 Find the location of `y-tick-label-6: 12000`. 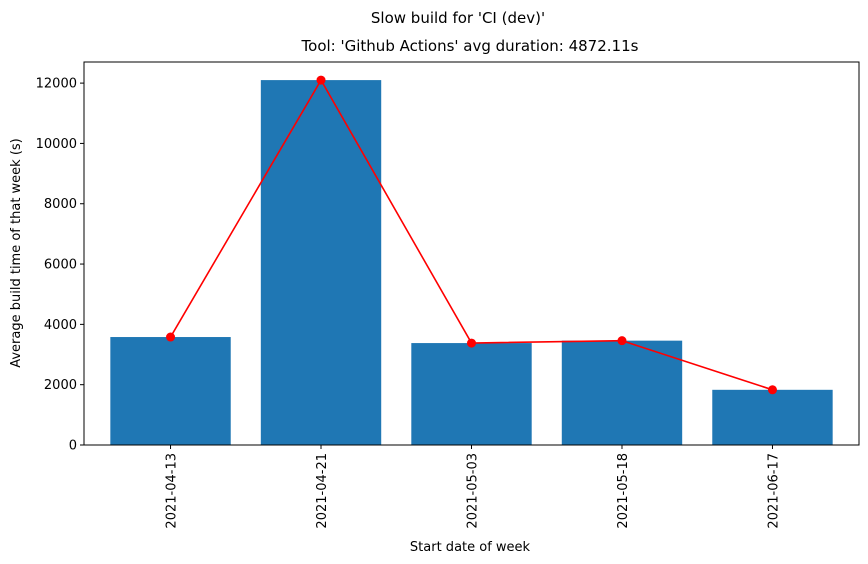

y-tick-label-6: 12000 is located at coordinates (56, 84).